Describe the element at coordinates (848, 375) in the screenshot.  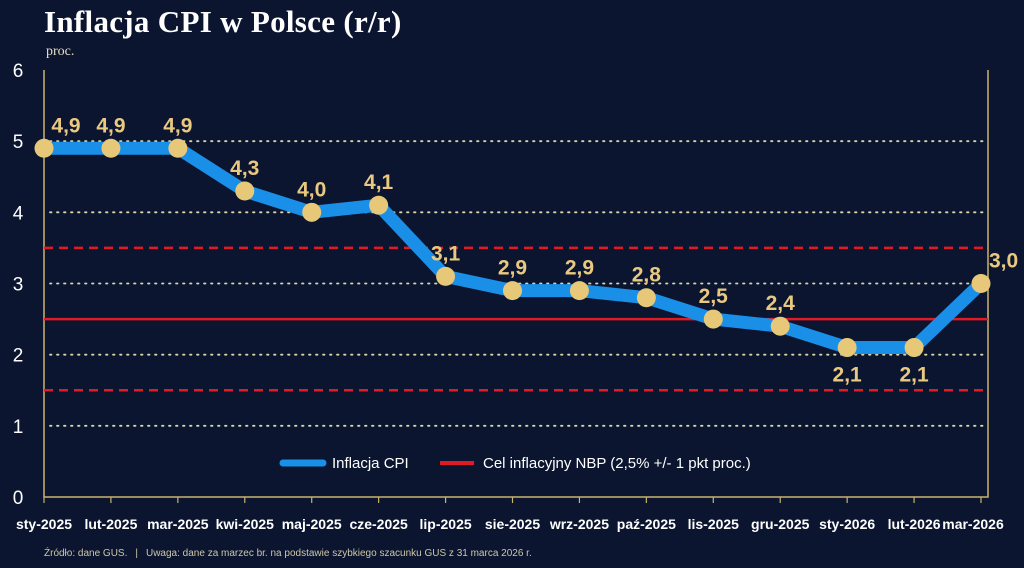
I see `data-label-sty-2026: 2,1` at that location.